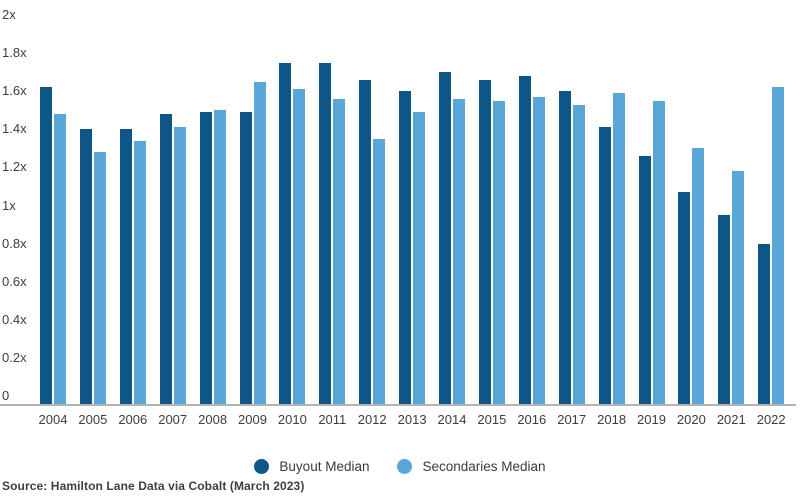  I want to click on bar-group-2022, so click(771, 245).